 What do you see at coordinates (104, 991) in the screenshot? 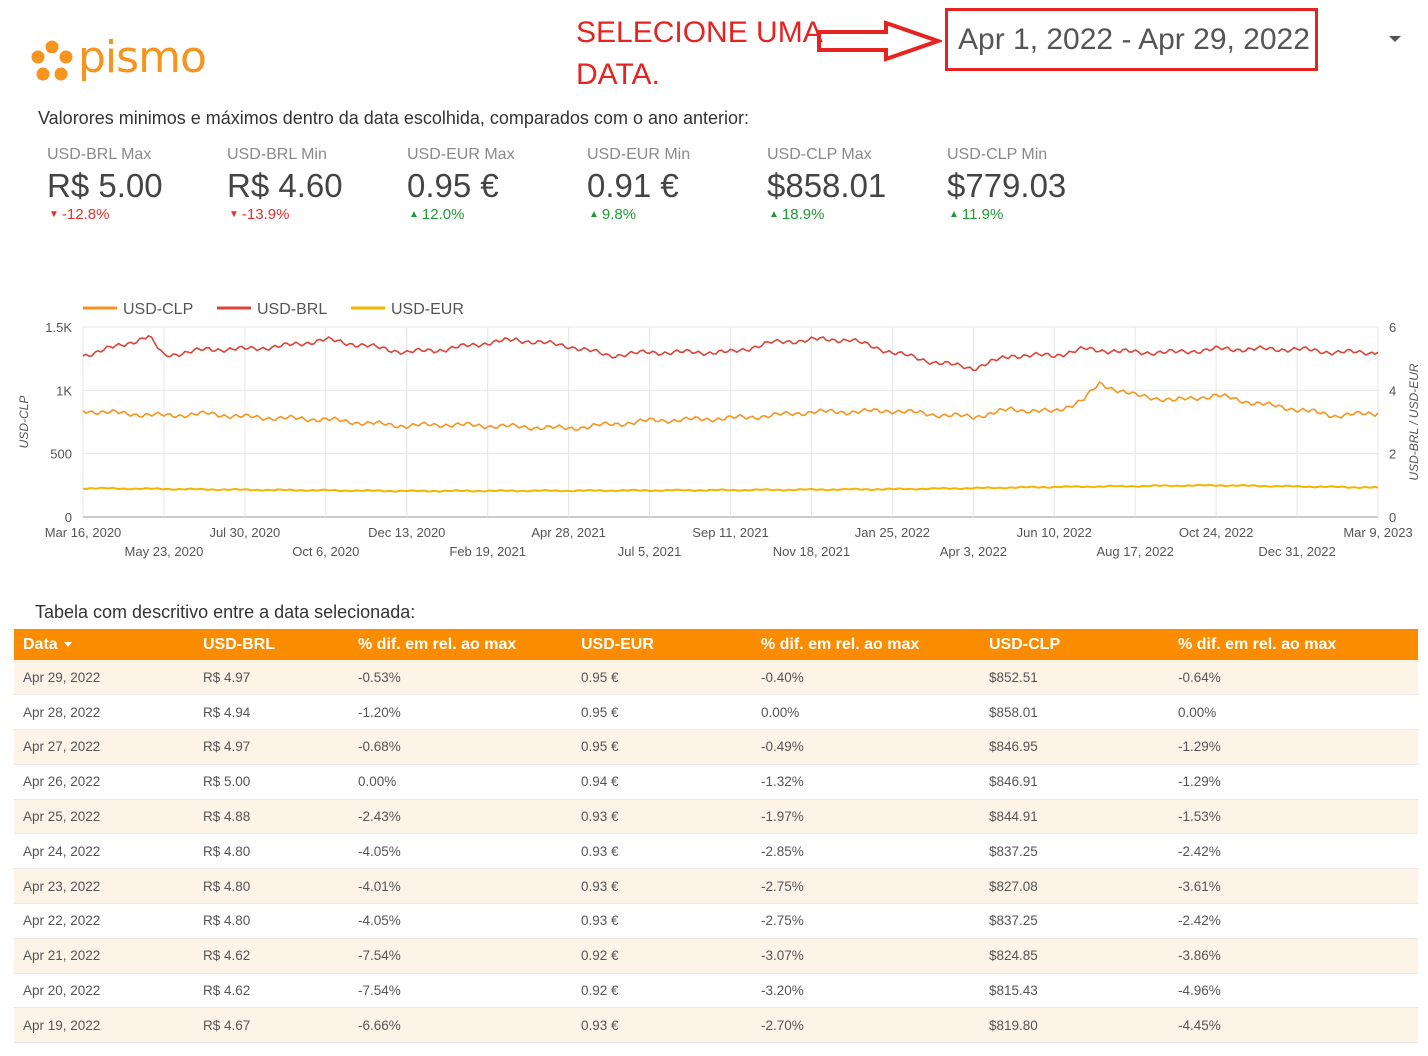
I see `cell-date: Apr 20, 2022` at bounding box center [104, 991].